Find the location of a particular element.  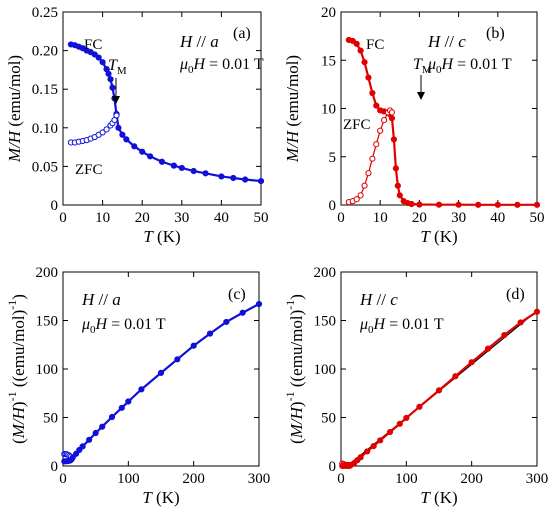

field-direction-label: H // c is located at coordinates (378, 299).